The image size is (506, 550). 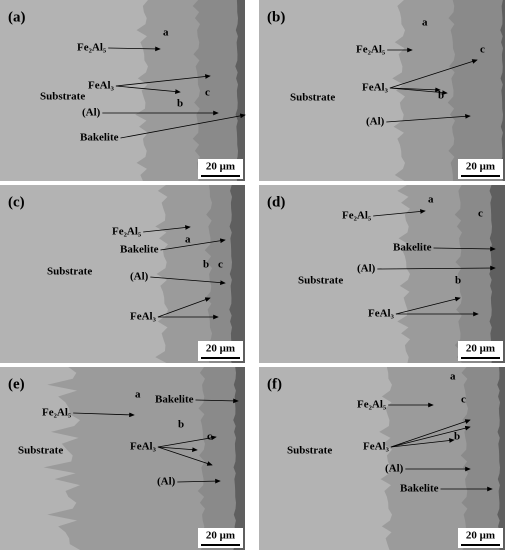 I want to click on panel-label: (d), so click(x=276, y=202).